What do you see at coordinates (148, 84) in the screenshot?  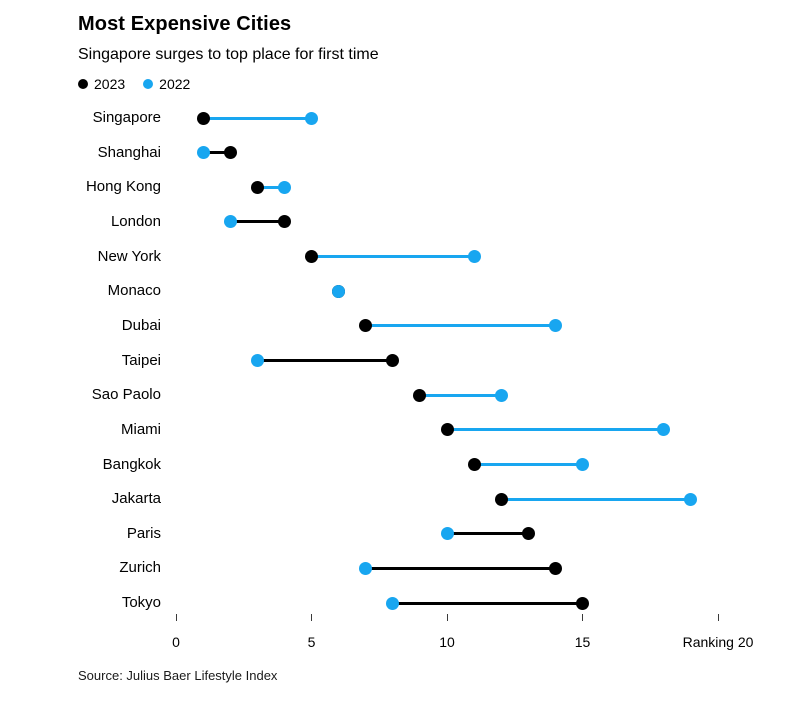 I see `legend-dot-2022-icon` at bounding box center [148, 84].